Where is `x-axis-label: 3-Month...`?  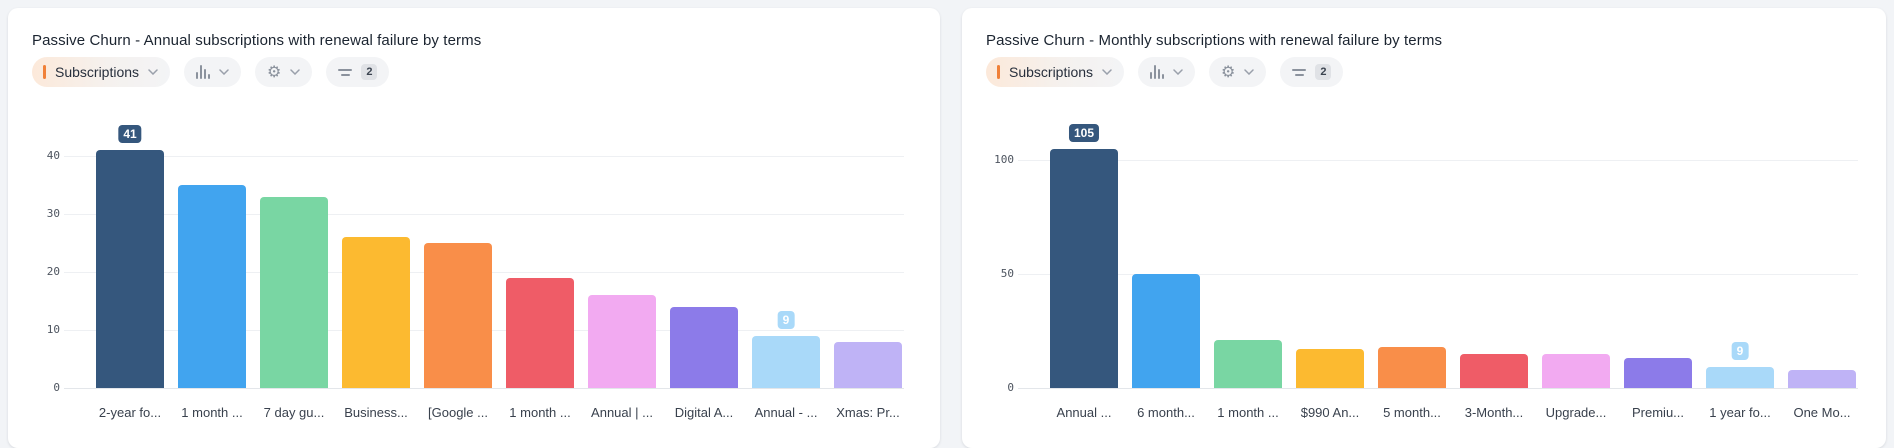
x-axis-label: 3-Month... is located at coordinates (1494, 412).